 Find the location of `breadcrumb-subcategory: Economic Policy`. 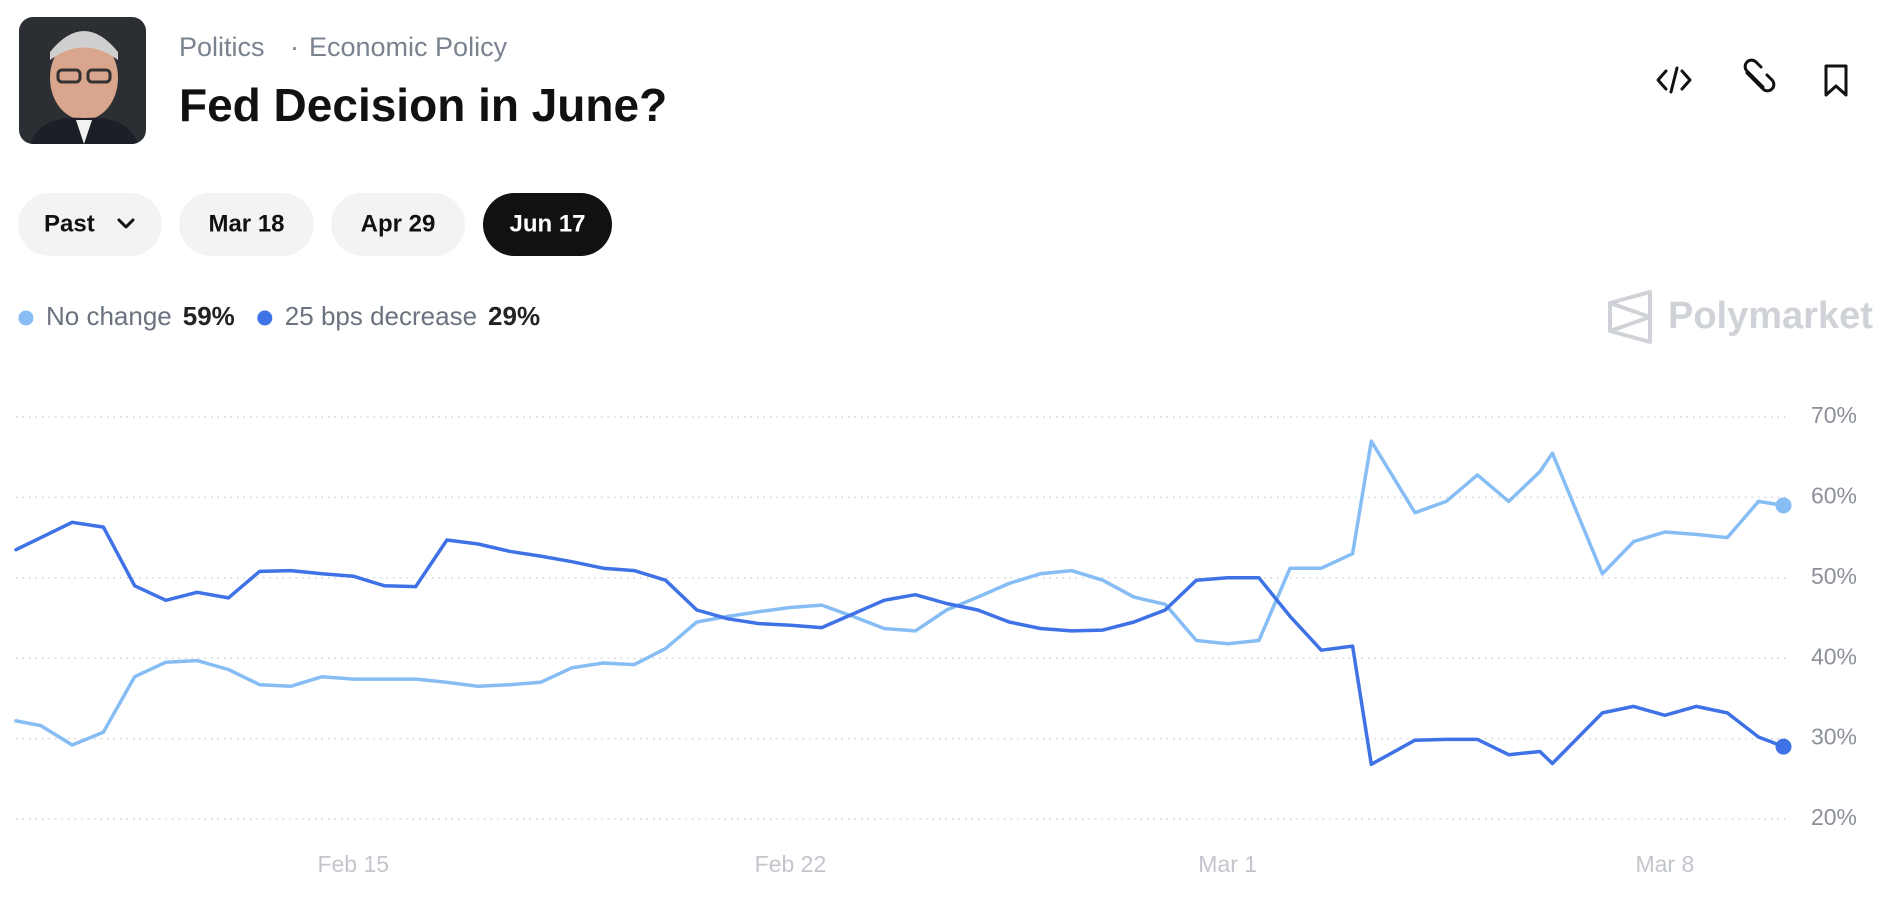

breadcrumb-subcategory: Economic Policy is located at coordinates (408, 47).